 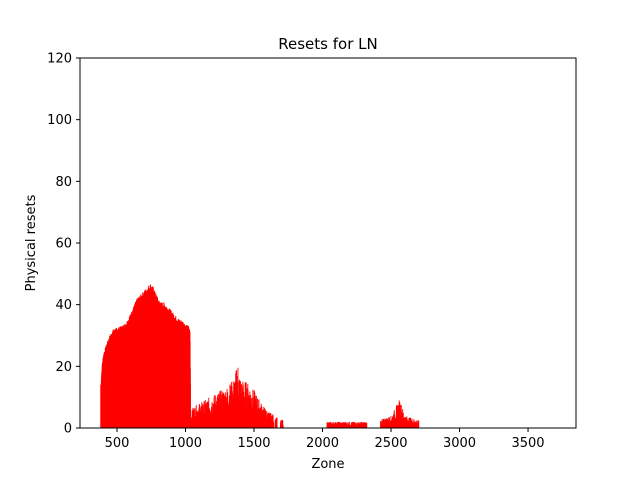 What do you see at coordinates (68, 429) in the screenshot?
I see `y-tick-label: 0` at bounding box center [68, 429].